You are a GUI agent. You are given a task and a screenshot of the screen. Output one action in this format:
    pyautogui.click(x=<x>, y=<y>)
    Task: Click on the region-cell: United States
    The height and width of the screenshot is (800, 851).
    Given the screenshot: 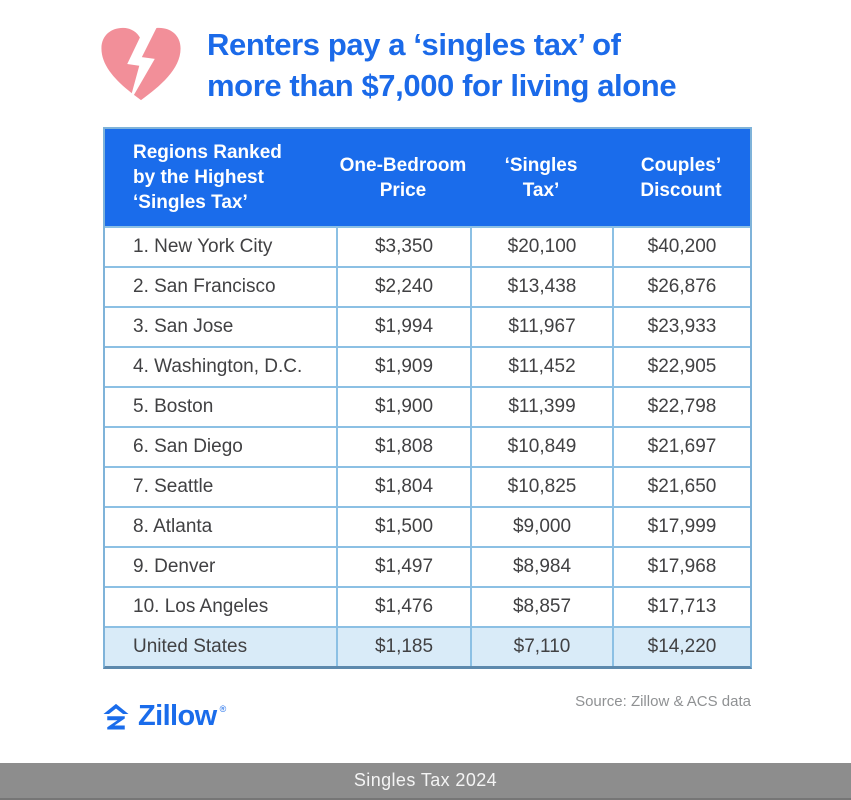 What is the action you would take?
    pyautogui.click(x=190, y=646)
    